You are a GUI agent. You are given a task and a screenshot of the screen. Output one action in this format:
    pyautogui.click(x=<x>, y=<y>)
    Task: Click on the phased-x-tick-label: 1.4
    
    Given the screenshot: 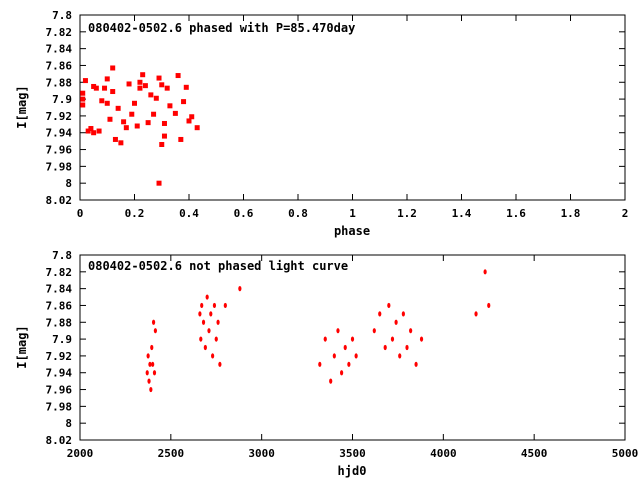 What is the action you would take?
    pyautogui.click(x=462, y=213)
    